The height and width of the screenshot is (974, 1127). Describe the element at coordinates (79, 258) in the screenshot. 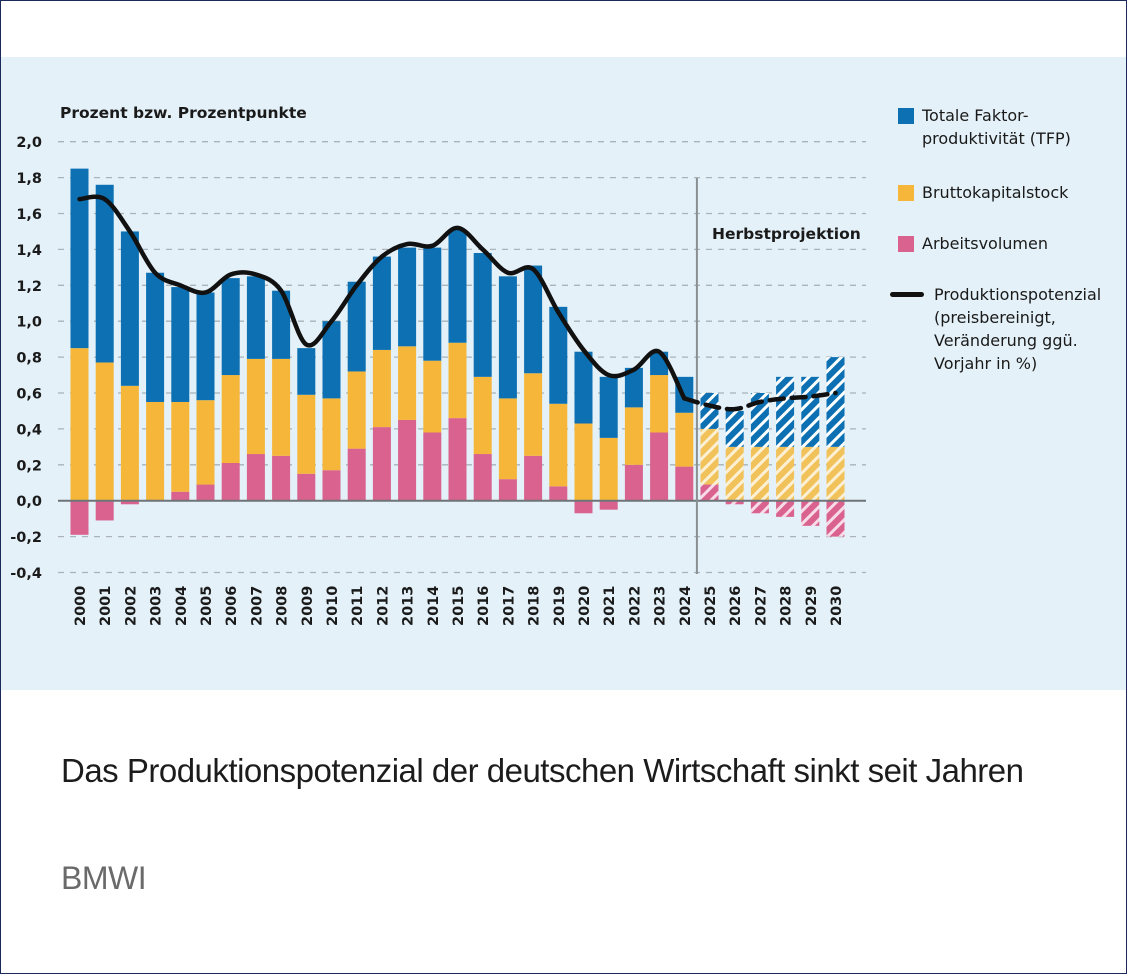

I see `bar-tfp-2000` at that location.